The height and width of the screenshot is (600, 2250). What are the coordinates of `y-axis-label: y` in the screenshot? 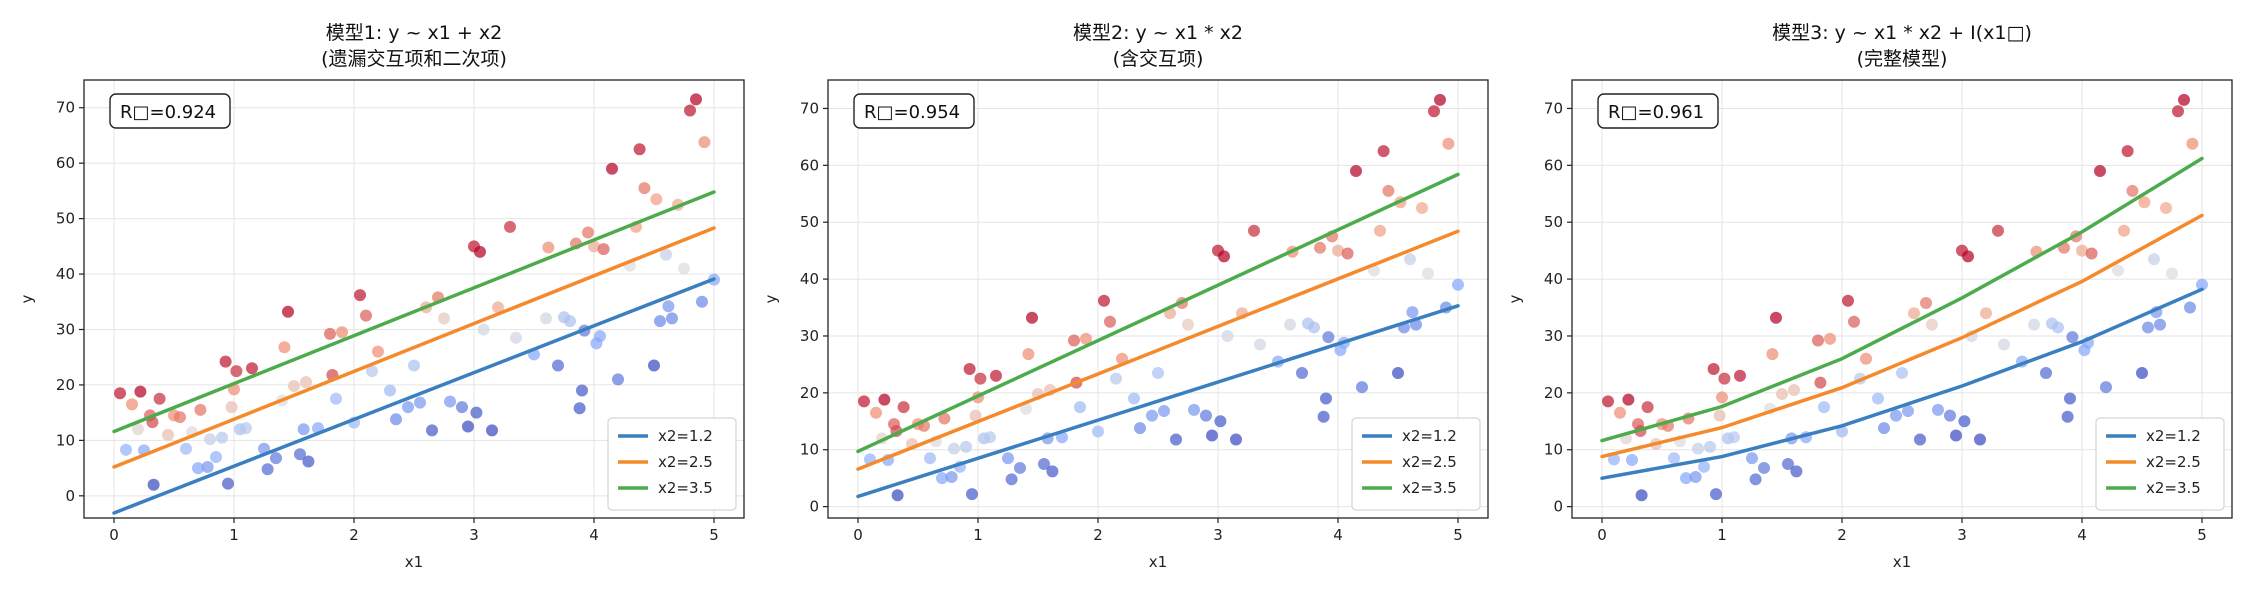 It's located at (27, 298).